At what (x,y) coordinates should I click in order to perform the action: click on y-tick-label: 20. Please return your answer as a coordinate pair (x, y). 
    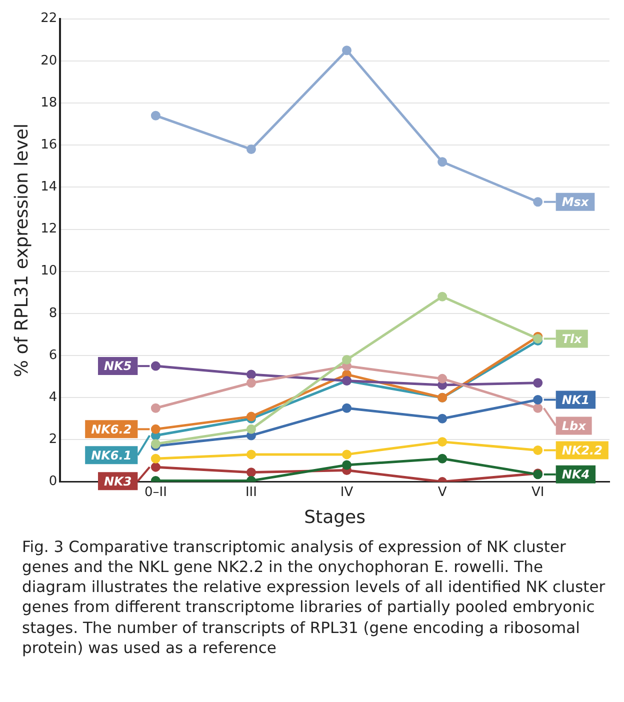
    Looking at the image, I should click on (49, 60).